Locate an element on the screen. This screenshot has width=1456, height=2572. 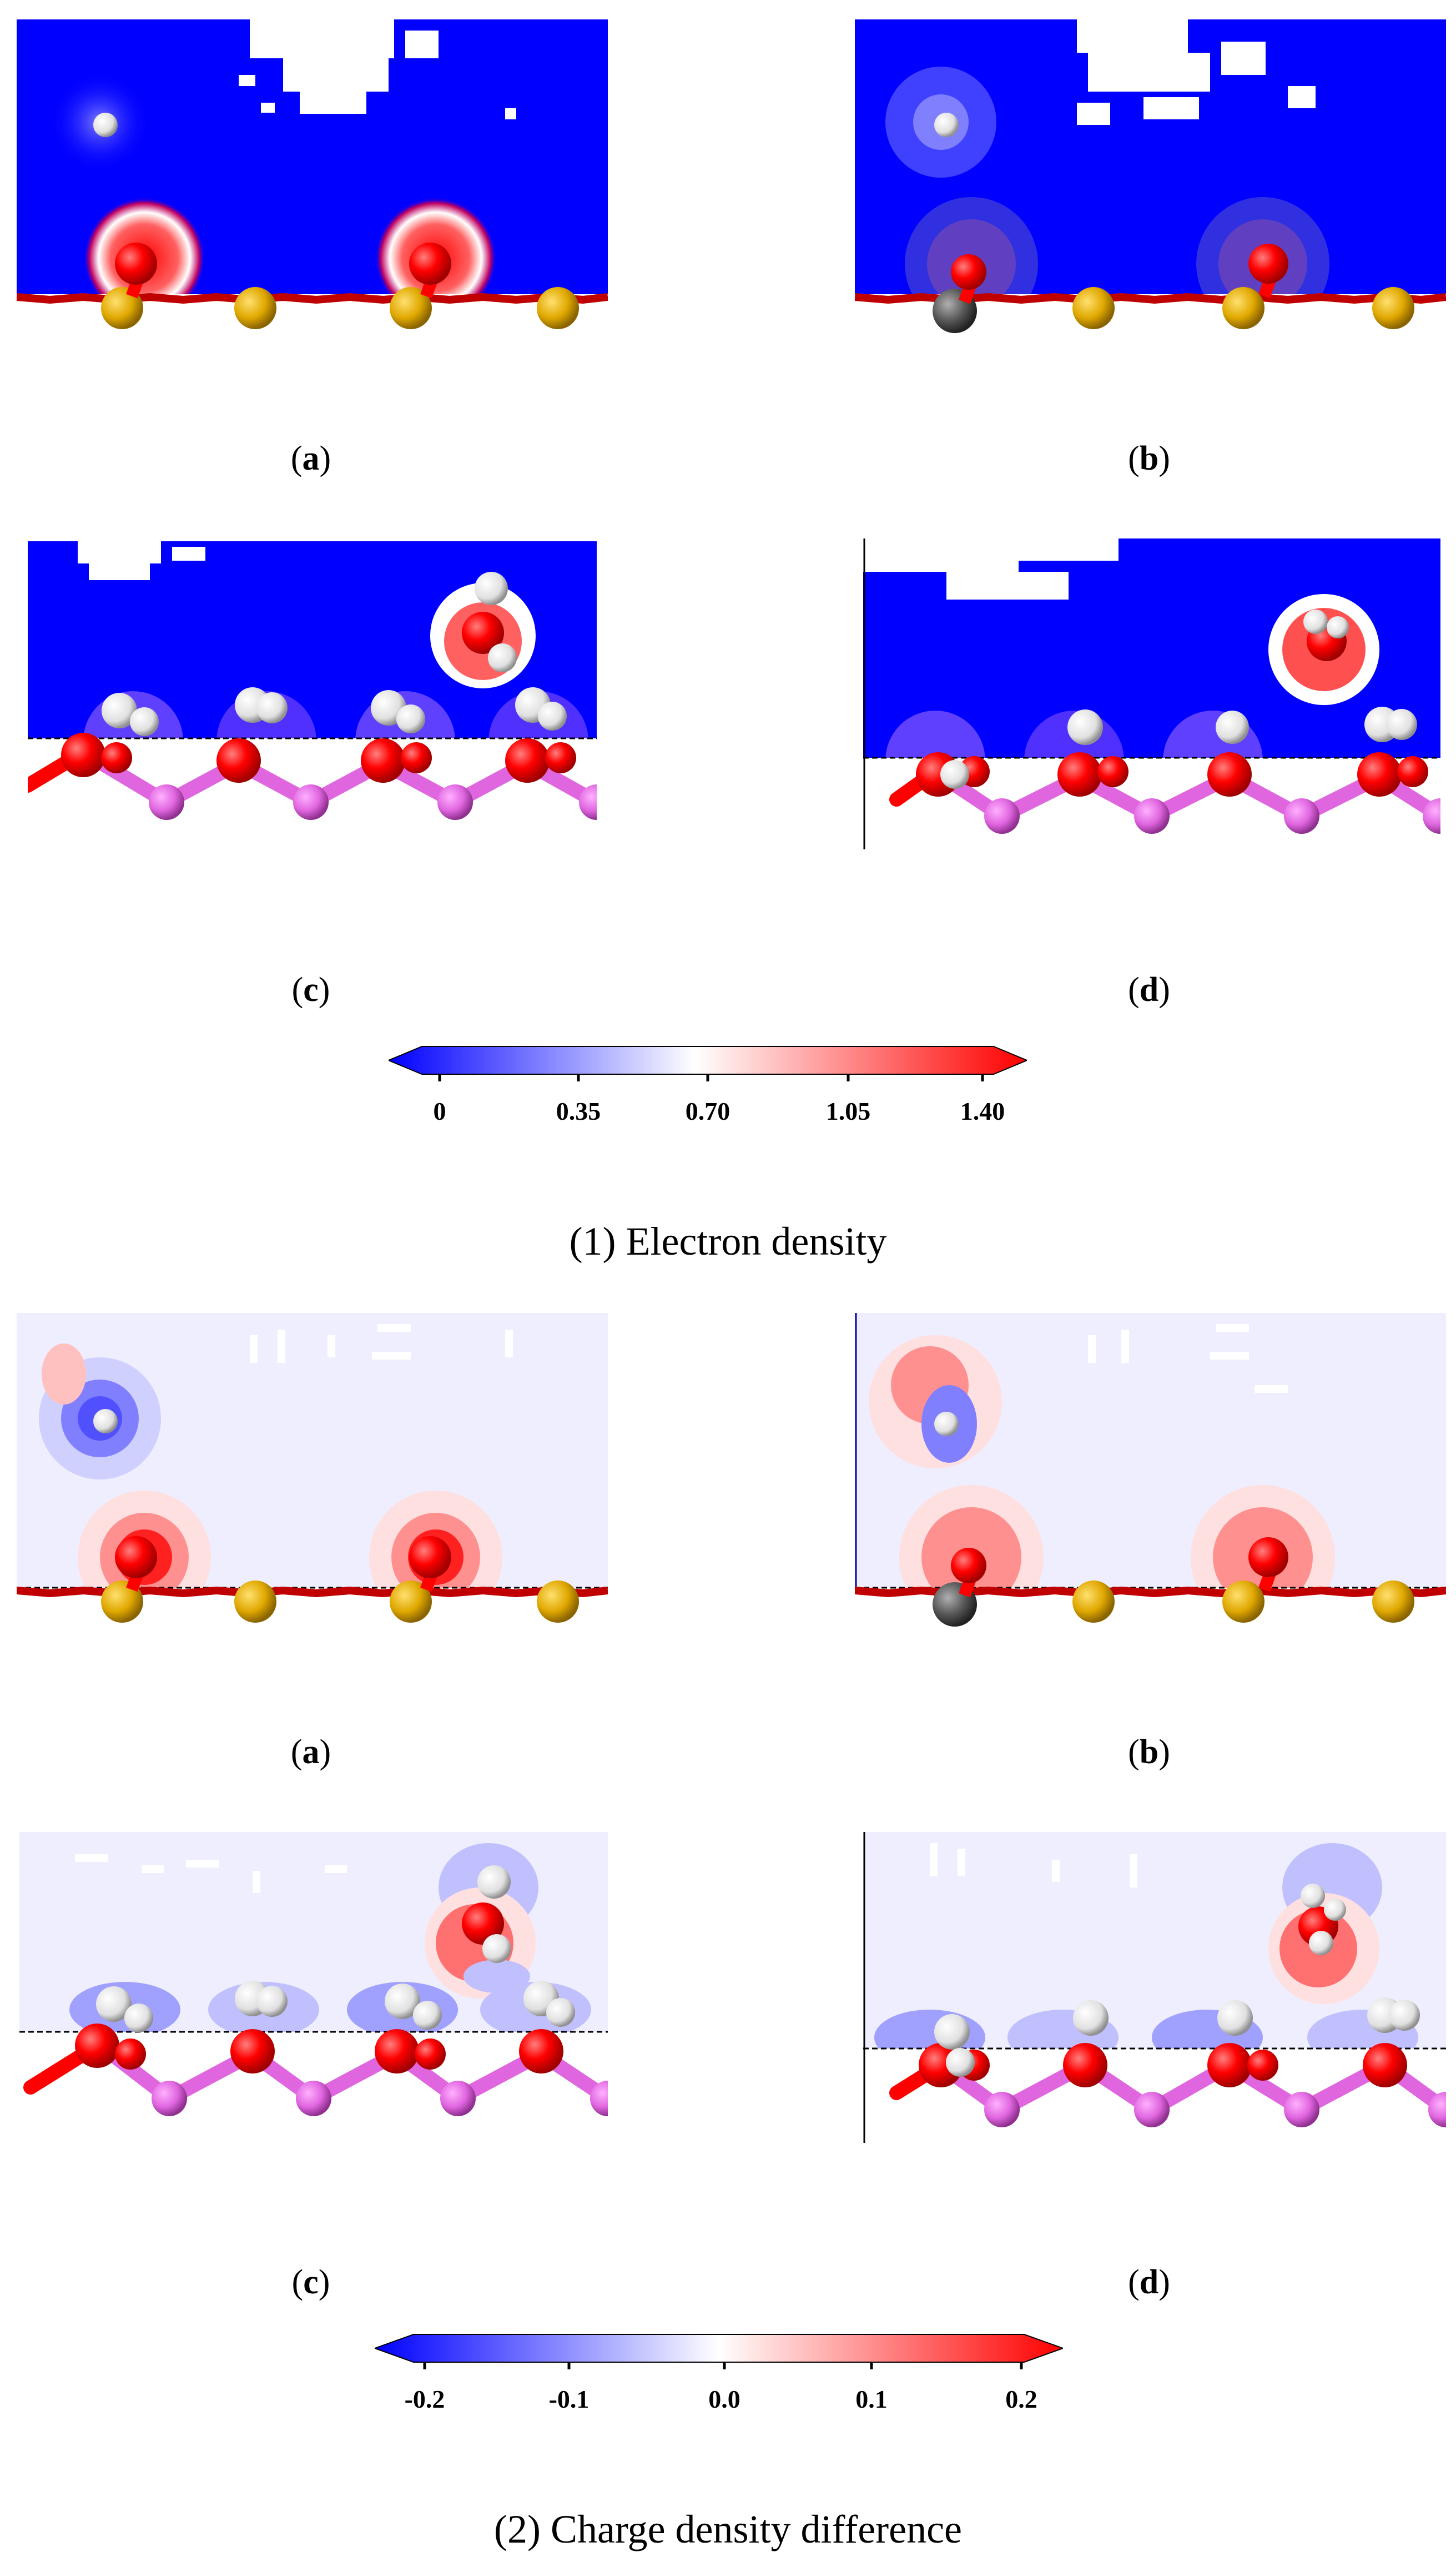
colorbar1-tick-4: 1.40 is located at coordinates (982, 1111).